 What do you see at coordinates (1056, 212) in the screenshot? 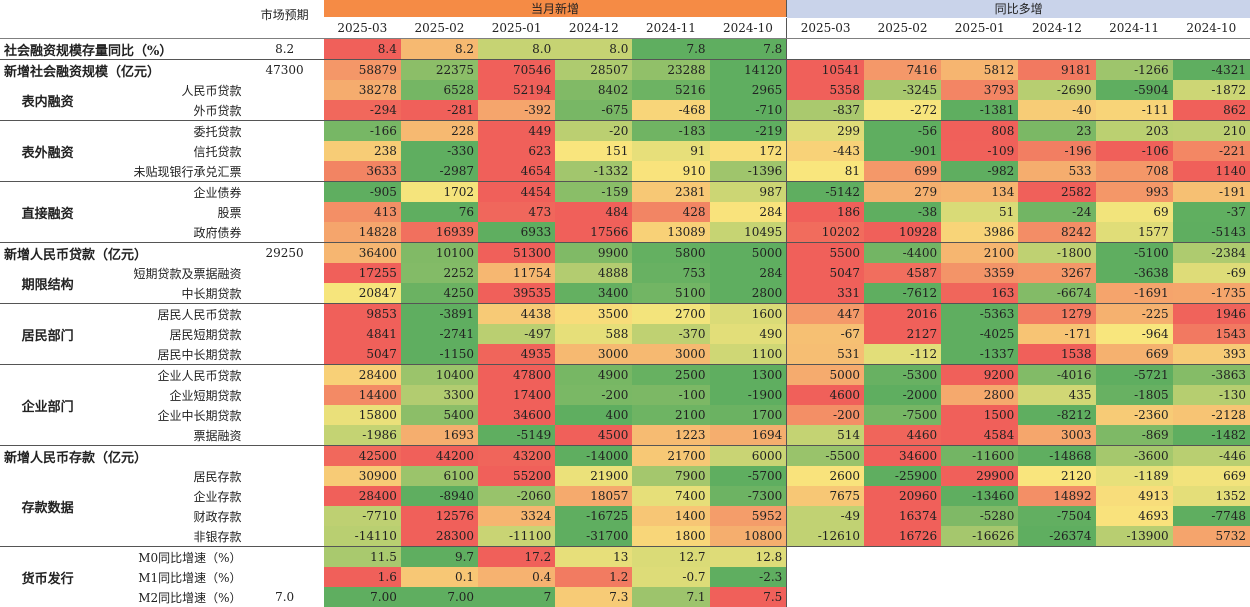
I see `yoy-cell: -24` at bounding box center [1056, 212].